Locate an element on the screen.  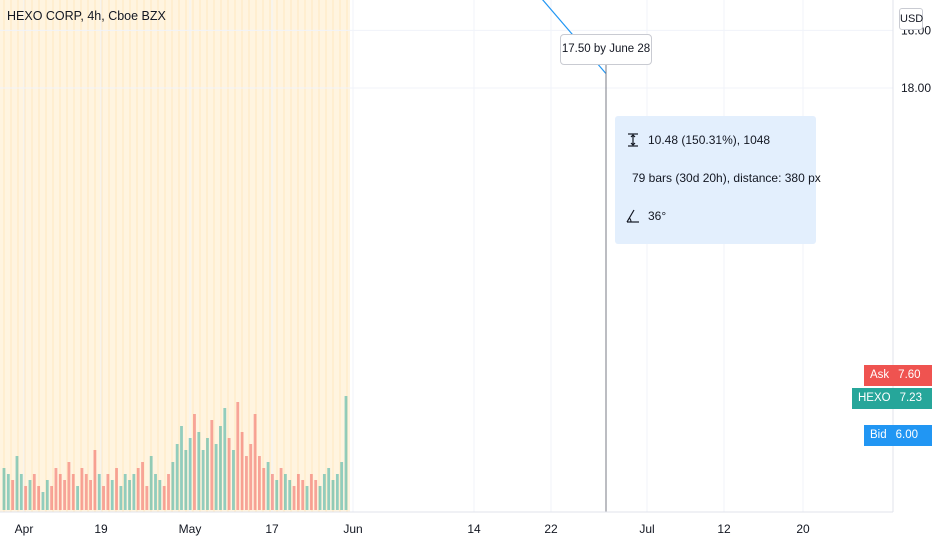
volume-bars is located at coordinates (175, 453).